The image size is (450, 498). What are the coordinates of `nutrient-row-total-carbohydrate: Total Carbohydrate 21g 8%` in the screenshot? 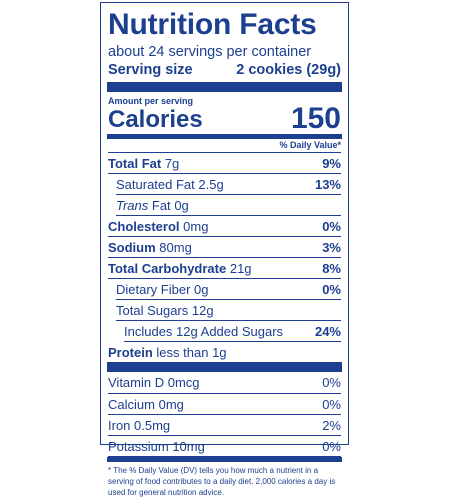 It's located at (224, 268).